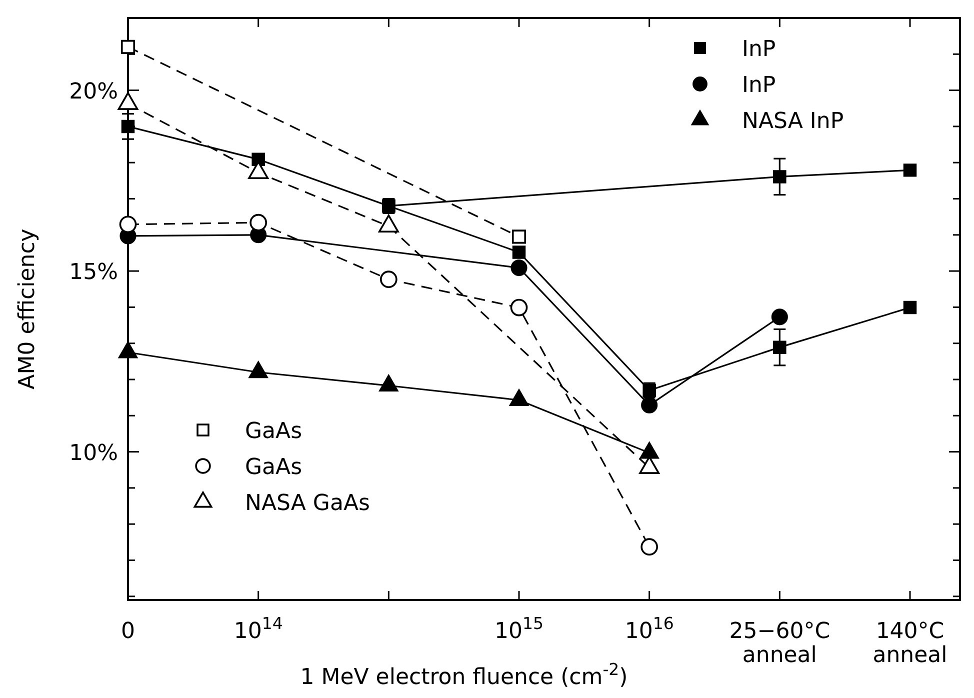  I want to click on y-tick-label: 10%, so click(93, 453).